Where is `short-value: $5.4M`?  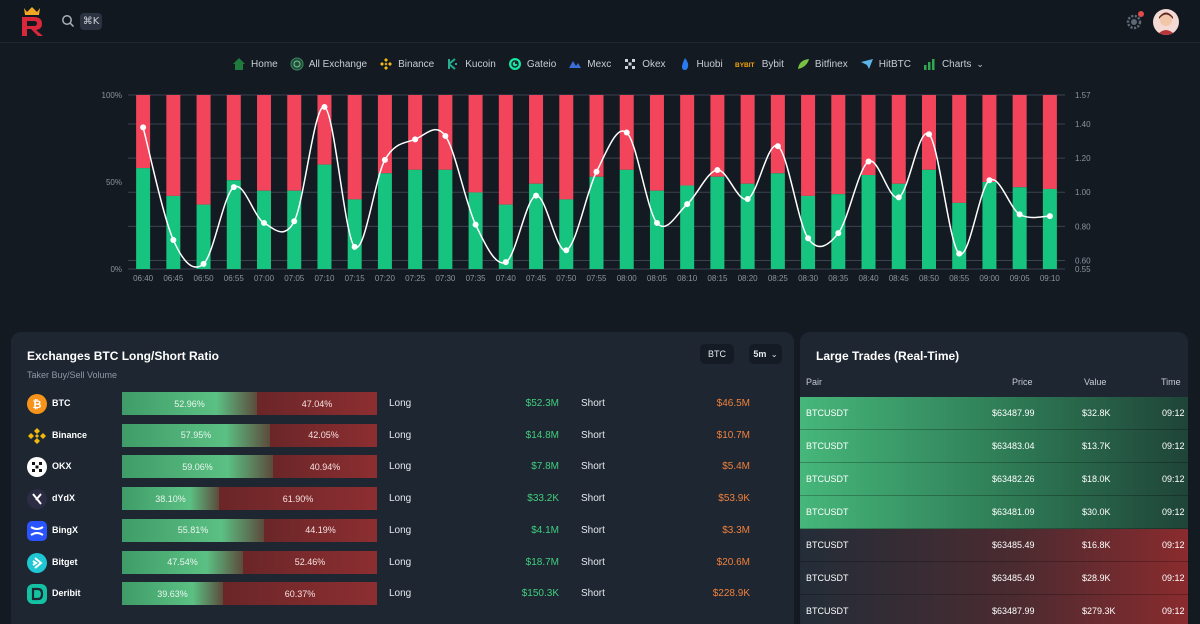 short-value: $5.4M is located at coordinates (736, 467).